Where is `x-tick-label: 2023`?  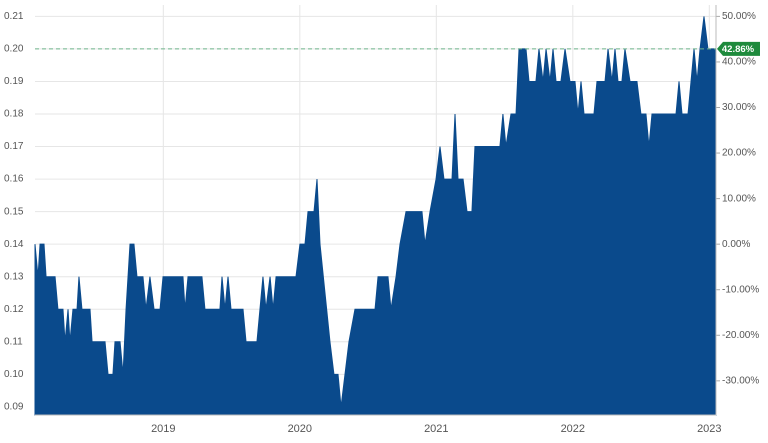
x-tick-label: 2023 is located at coordinates (709, 429).